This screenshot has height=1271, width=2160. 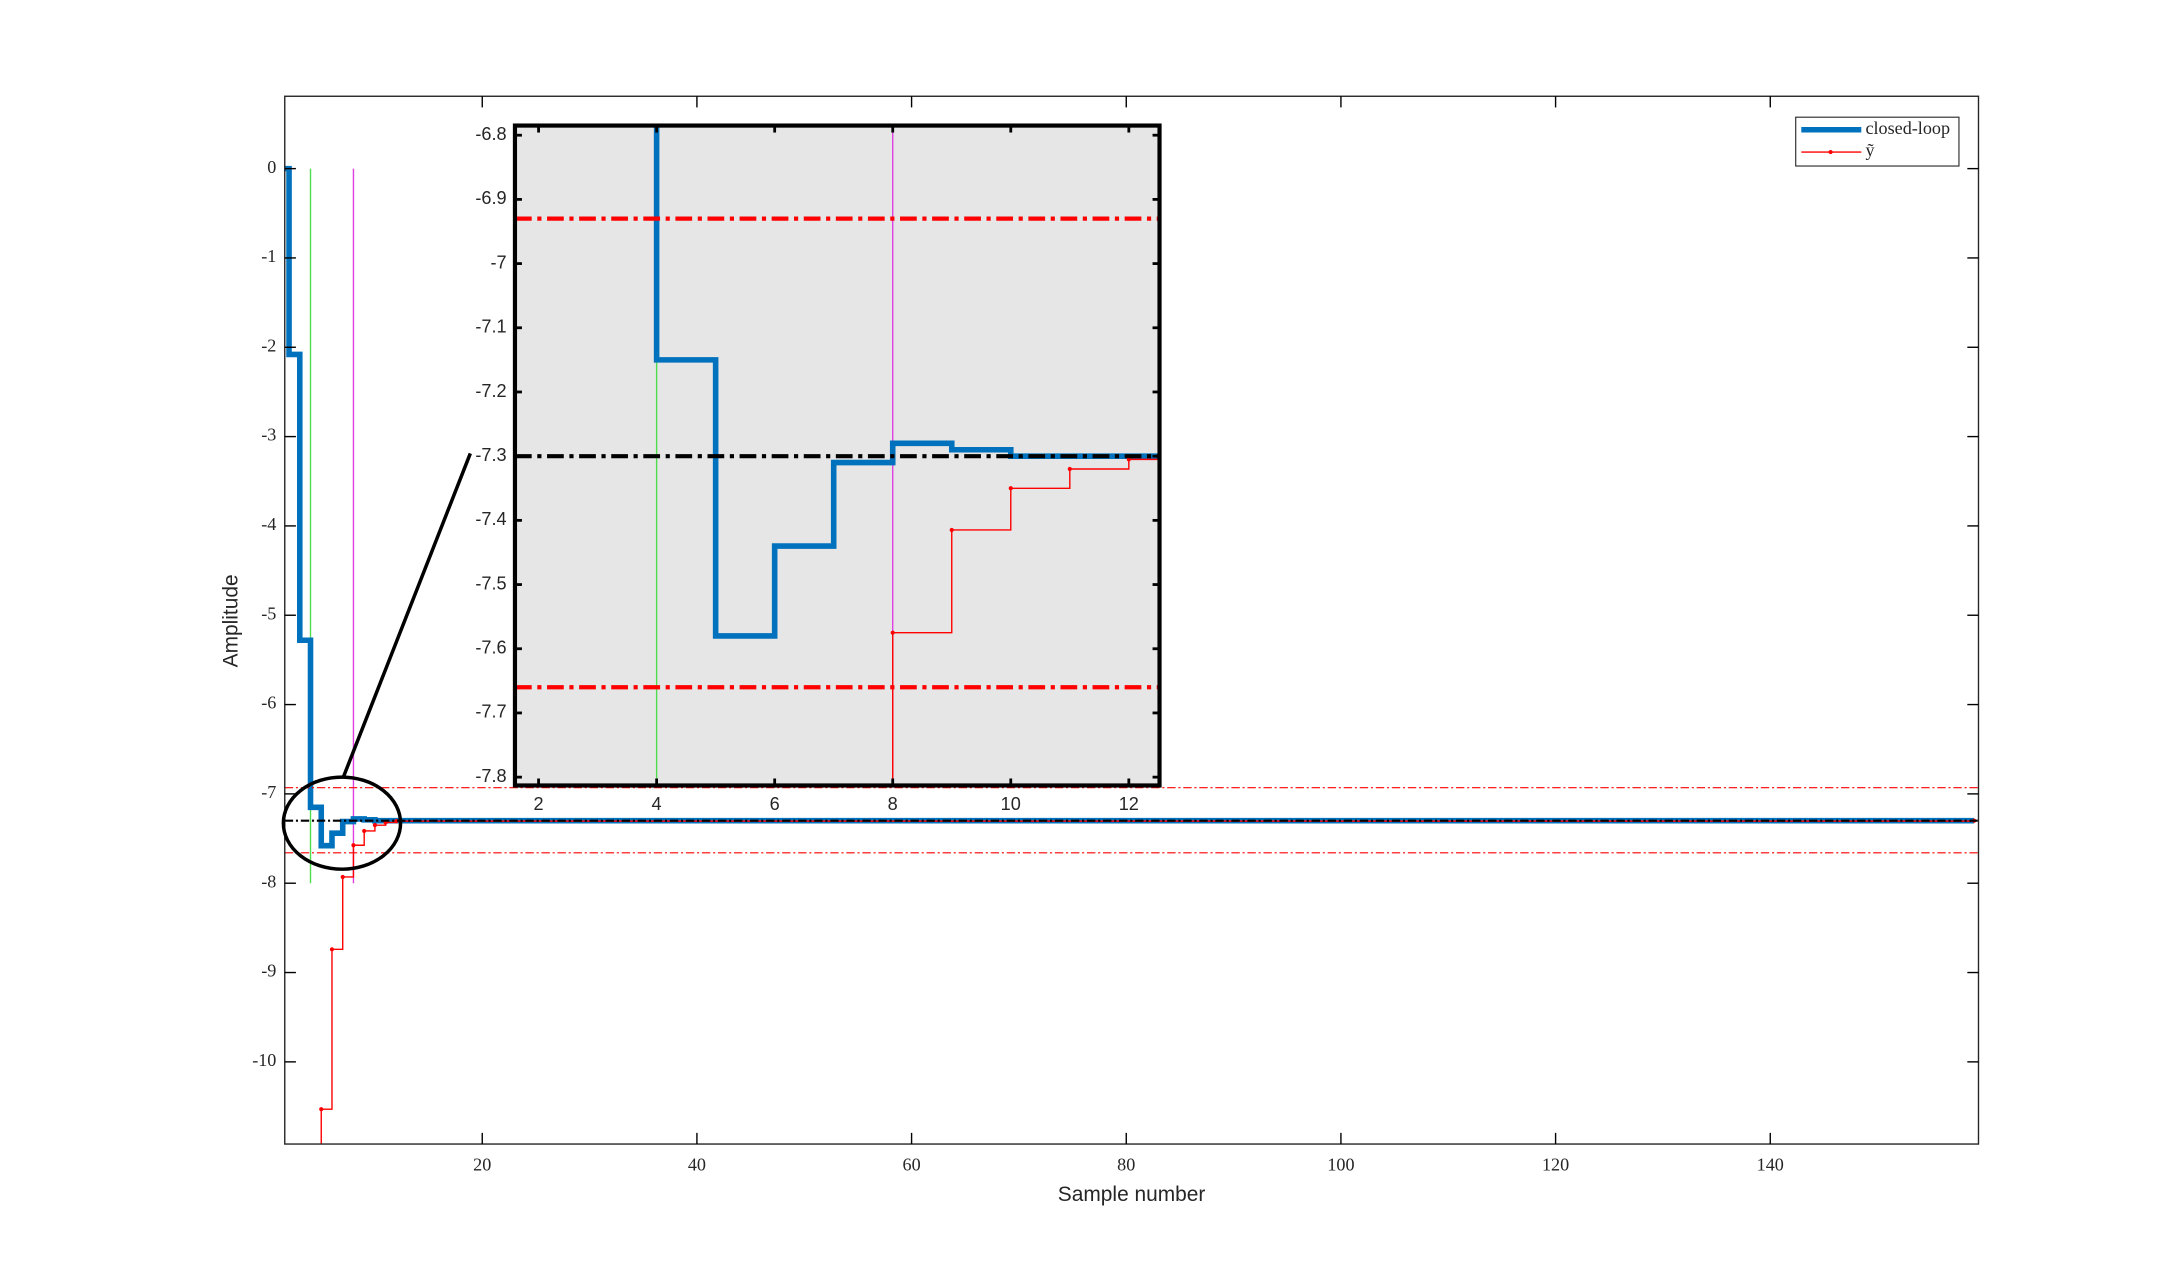 What do you see at coordinates (342, 823) in the screenshot?
I see `zoom-ellipse` at bounding box center [342, 823].